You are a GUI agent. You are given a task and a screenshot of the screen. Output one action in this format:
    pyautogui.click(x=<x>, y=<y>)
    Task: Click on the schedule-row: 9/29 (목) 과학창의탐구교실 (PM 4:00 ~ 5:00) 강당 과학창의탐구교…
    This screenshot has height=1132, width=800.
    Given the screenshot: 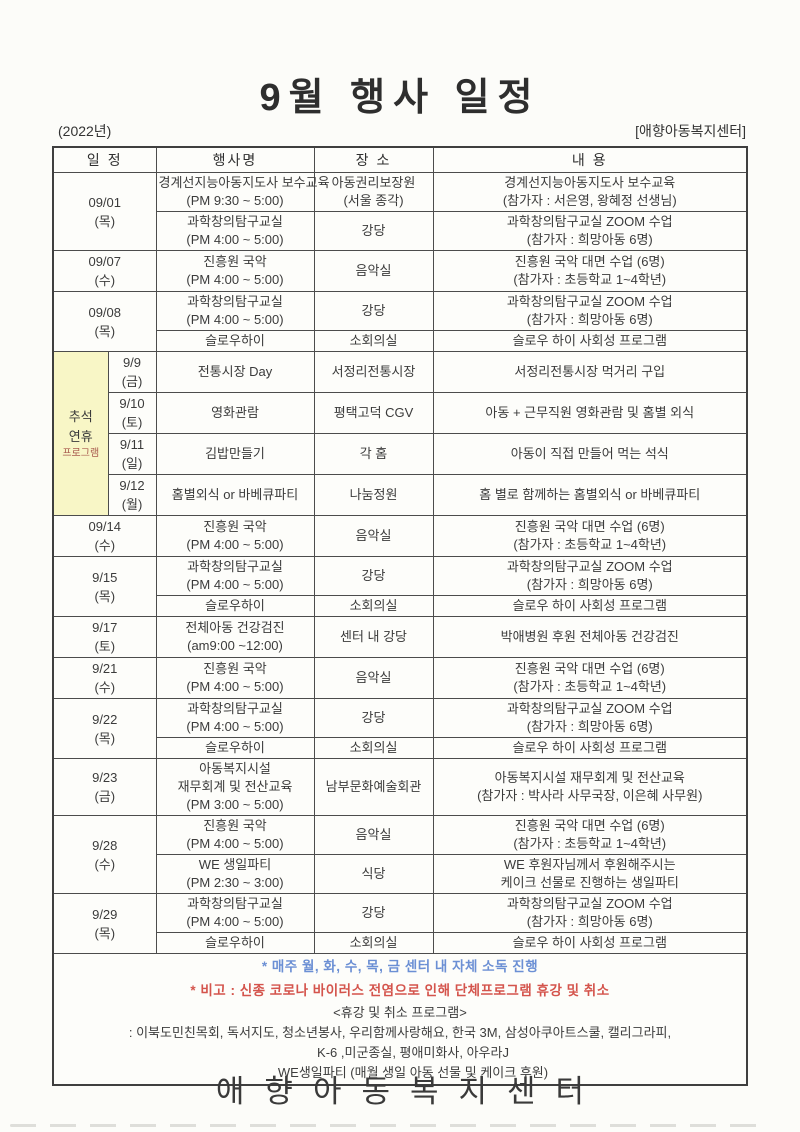 What is the action you would take?
    pyautogui.click(x=400, y=923)
    